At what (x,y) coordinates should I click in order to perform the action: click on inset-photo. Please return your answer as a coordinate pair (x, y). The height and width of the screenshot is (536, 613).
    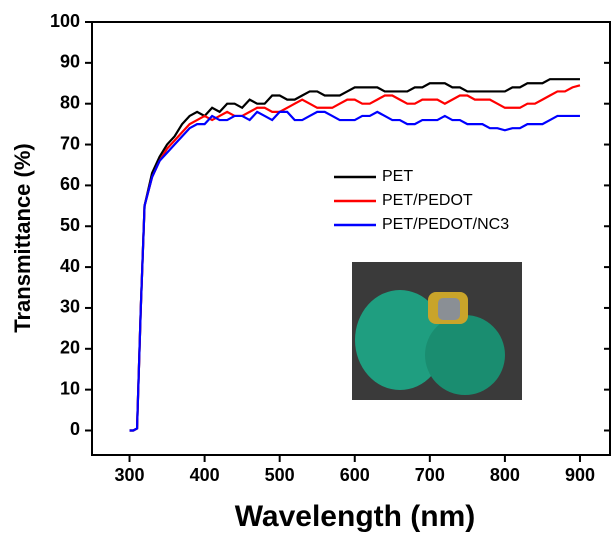
    Looking at the image, I should click on (437, 331).